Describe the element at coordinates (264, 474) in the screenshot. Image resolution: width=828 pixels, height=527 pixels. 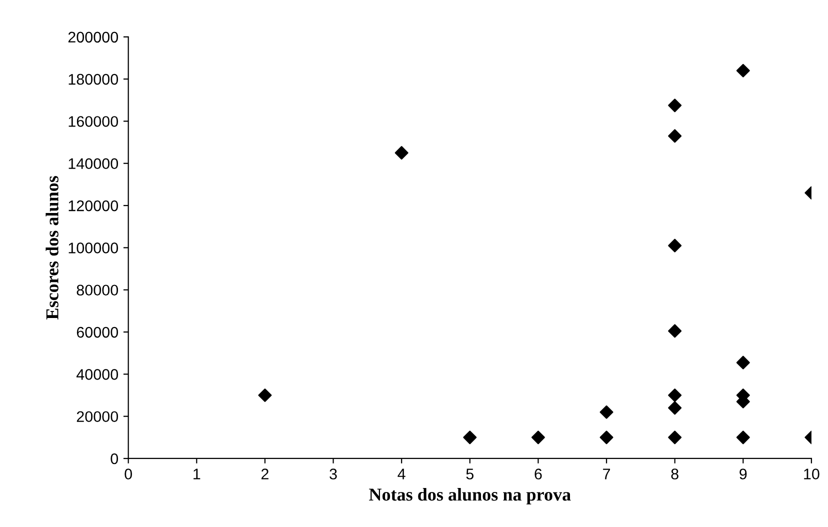
I see `x-tick-label: 2` at that location.